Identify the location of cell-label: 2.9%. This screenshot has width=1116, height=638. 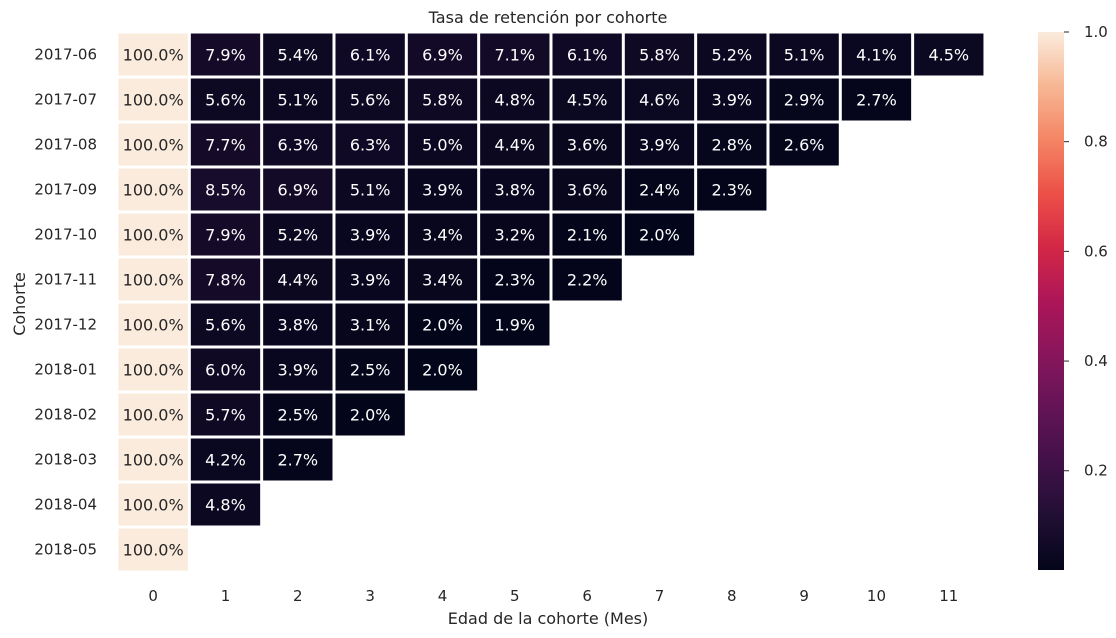
(804, 100).